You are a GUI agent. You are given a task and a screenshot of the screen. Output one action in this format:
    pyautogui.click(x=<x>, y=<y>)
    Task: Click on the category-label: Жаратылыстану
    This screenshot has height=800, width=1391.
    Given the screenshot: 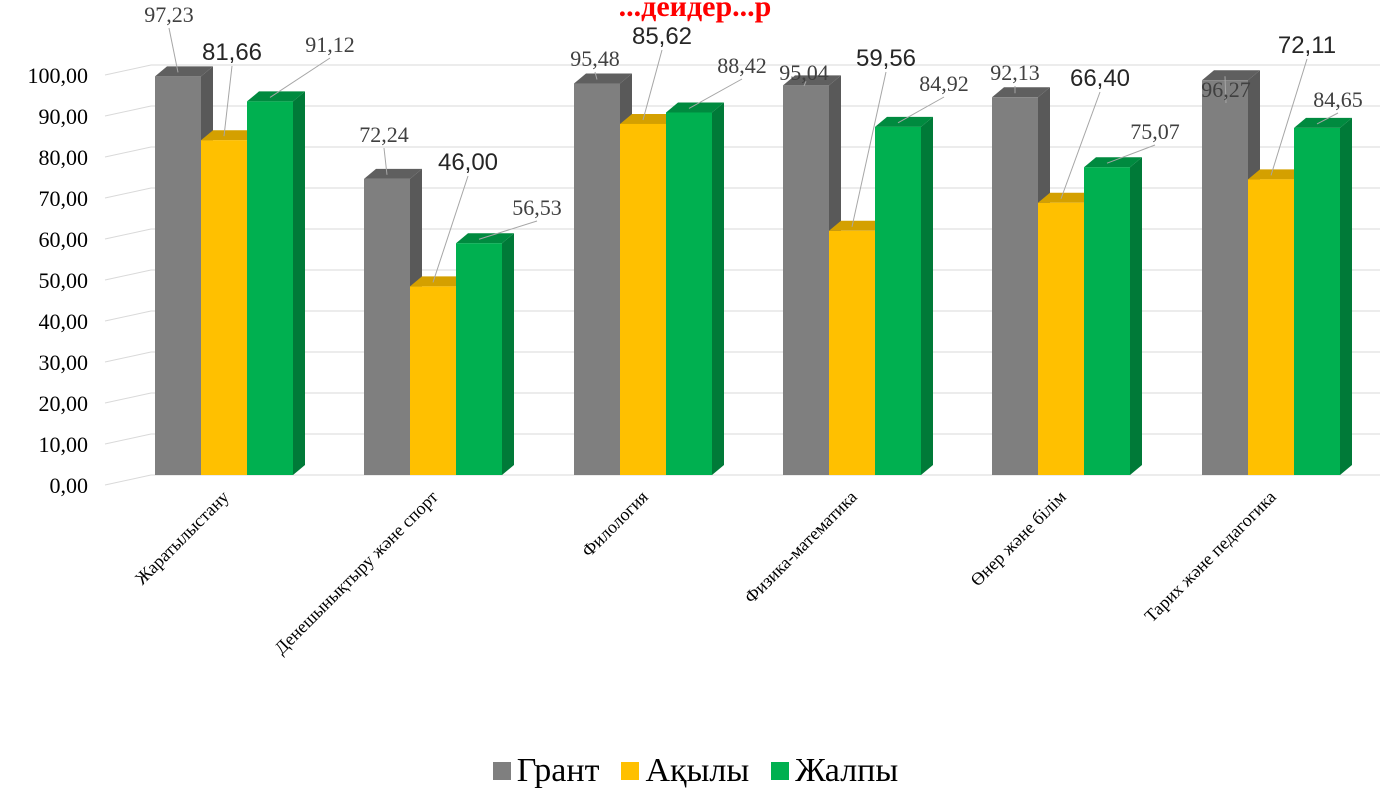 What is the action you would take?
    pyautogui.click(x=182, y=538)
    